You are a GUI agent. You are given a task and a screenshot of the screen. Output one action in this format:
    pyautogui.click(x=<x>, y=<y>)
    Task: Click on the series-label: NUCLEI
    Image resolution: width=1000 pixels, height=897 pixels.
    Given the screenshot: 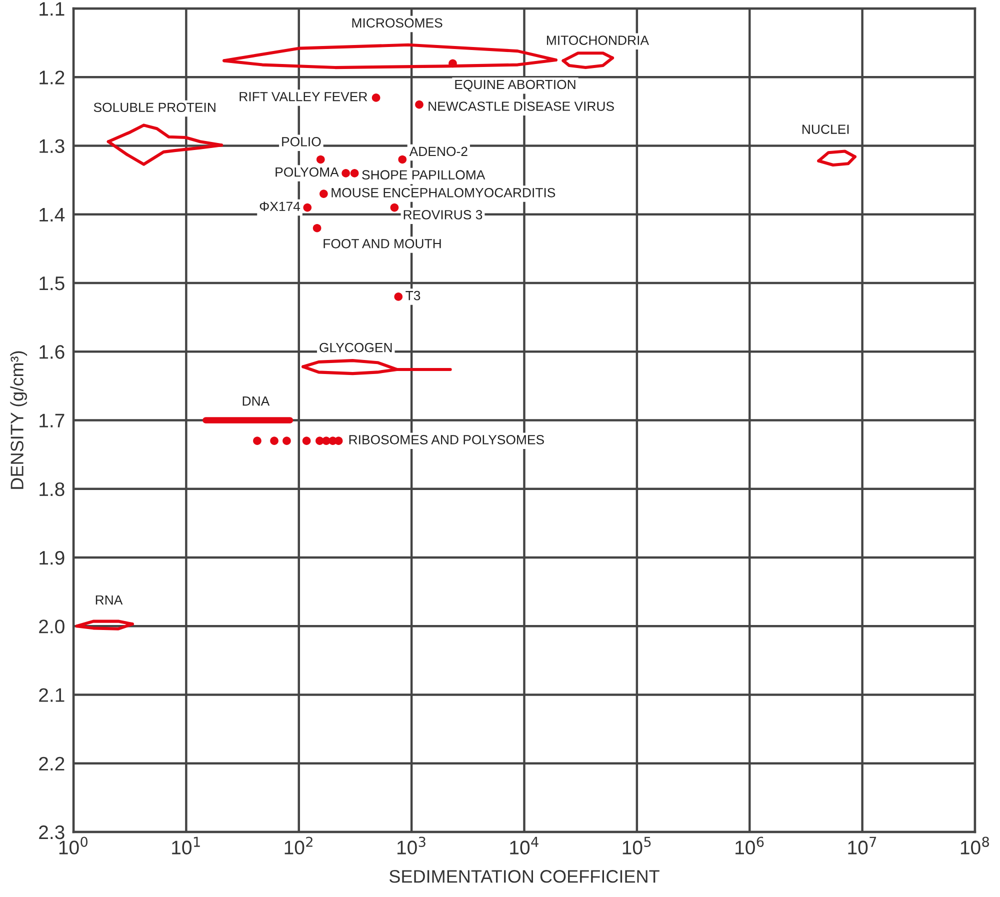 What is the action you would take?
    pyautogui.click(x=825, y=129)
    